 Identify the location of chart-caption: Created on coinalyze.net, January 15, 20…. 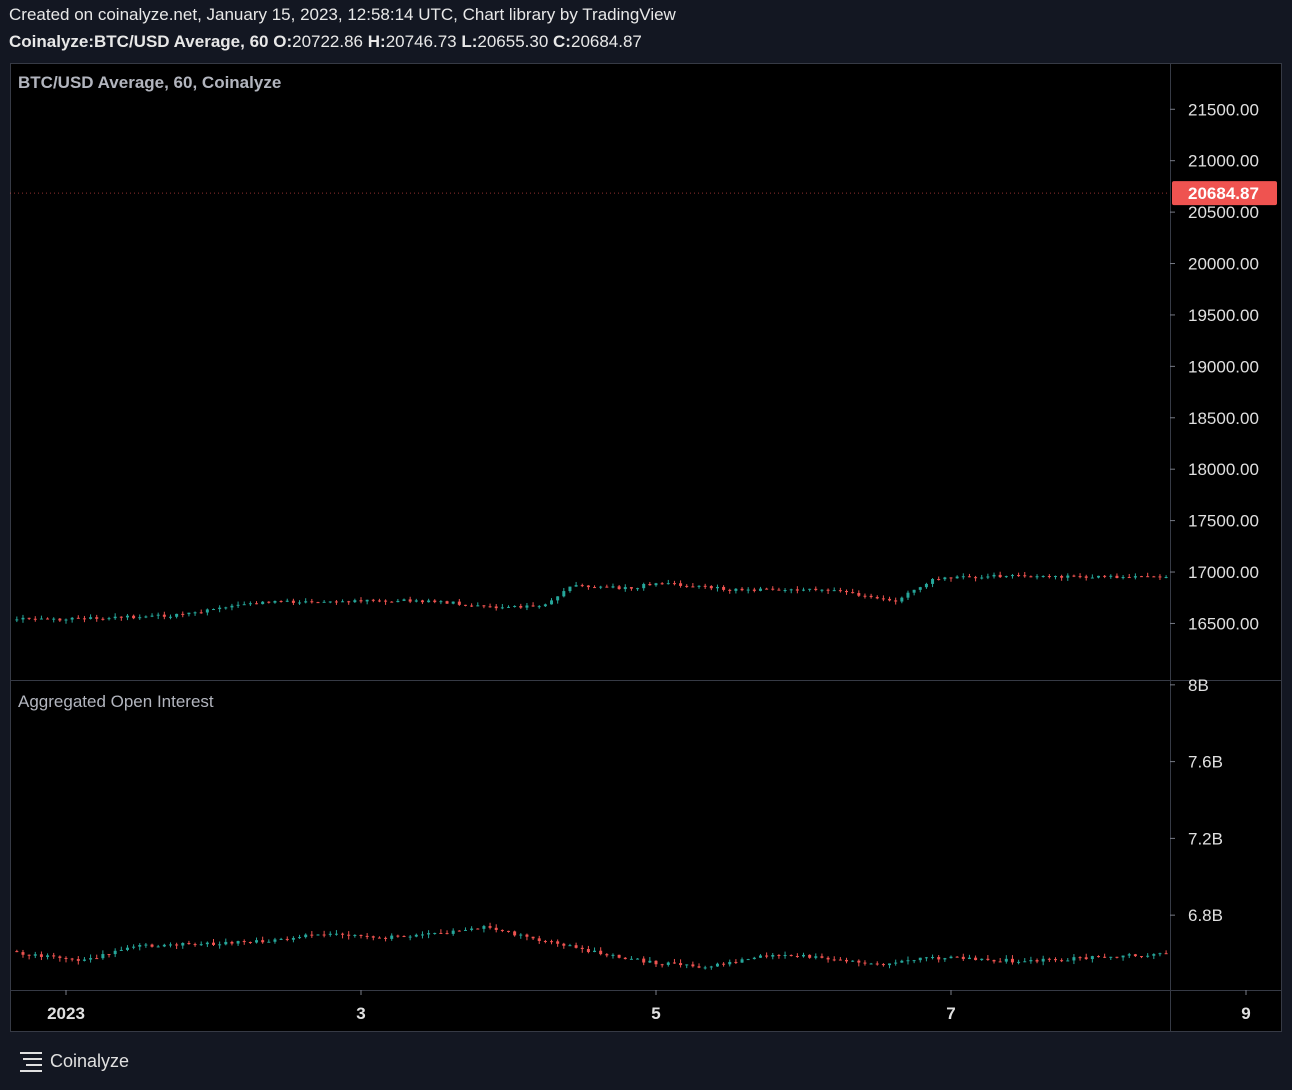
(342, 14).